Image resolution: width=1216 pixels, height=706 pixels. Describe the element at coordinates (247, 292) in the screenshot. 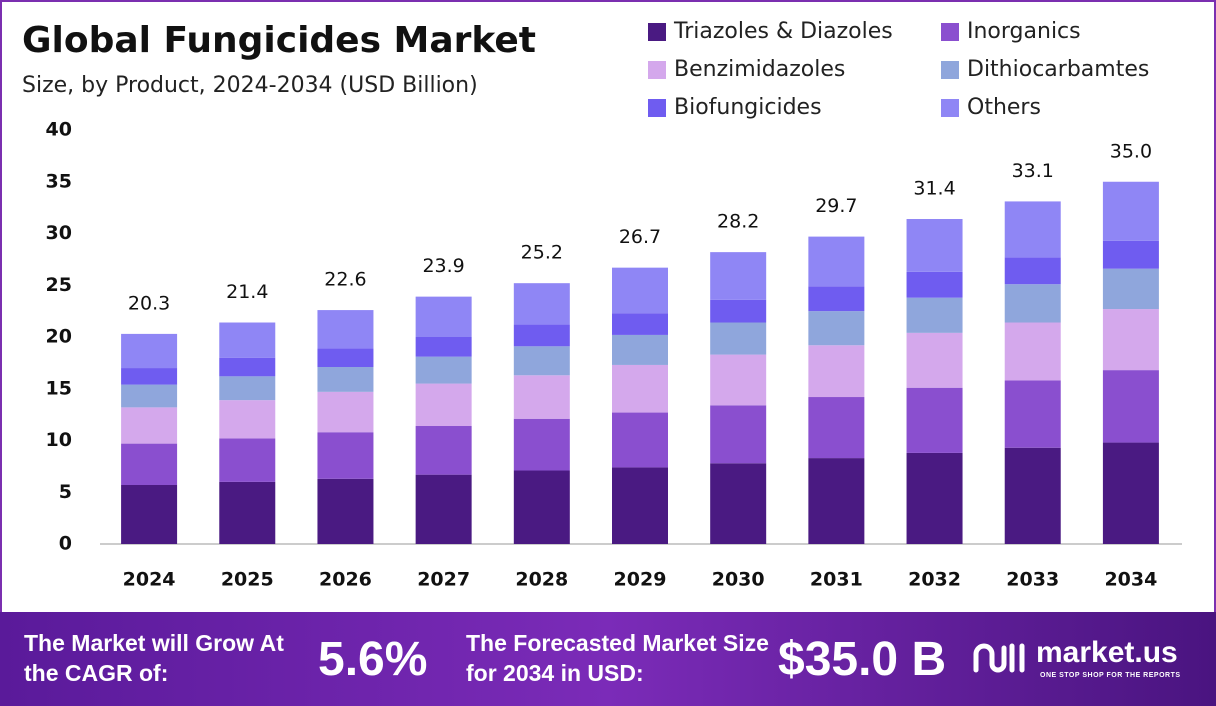

I see `total-label: 21.4` at that location.